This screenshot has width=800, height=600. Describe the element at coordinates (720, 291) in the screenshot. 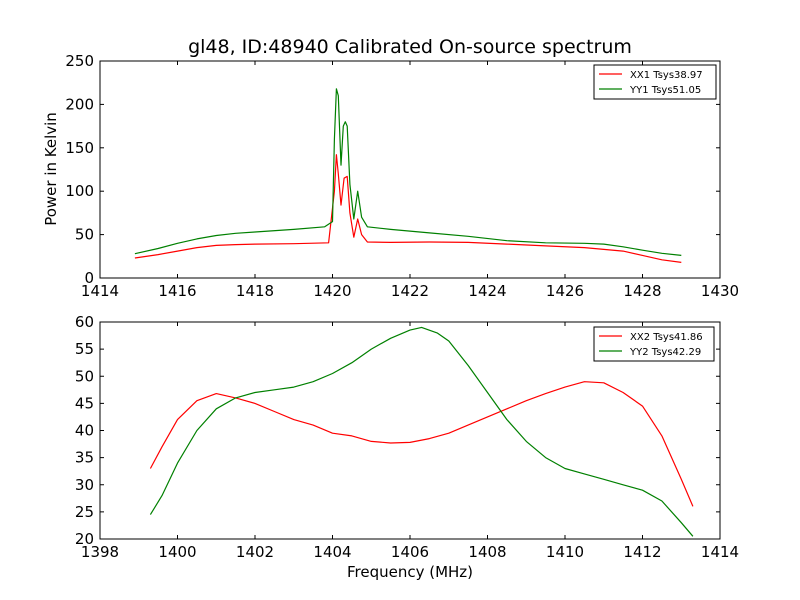

I see `x-tick-label: 1430` at that location.